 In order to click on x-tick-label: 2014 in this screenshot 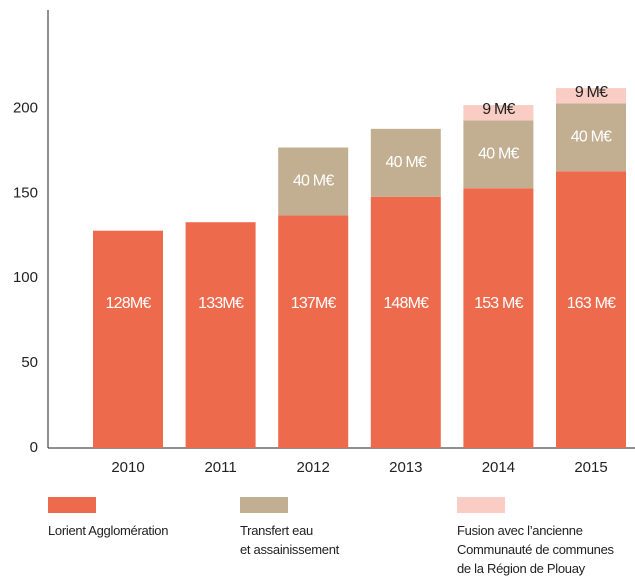, I will do `click(498, 467)`.